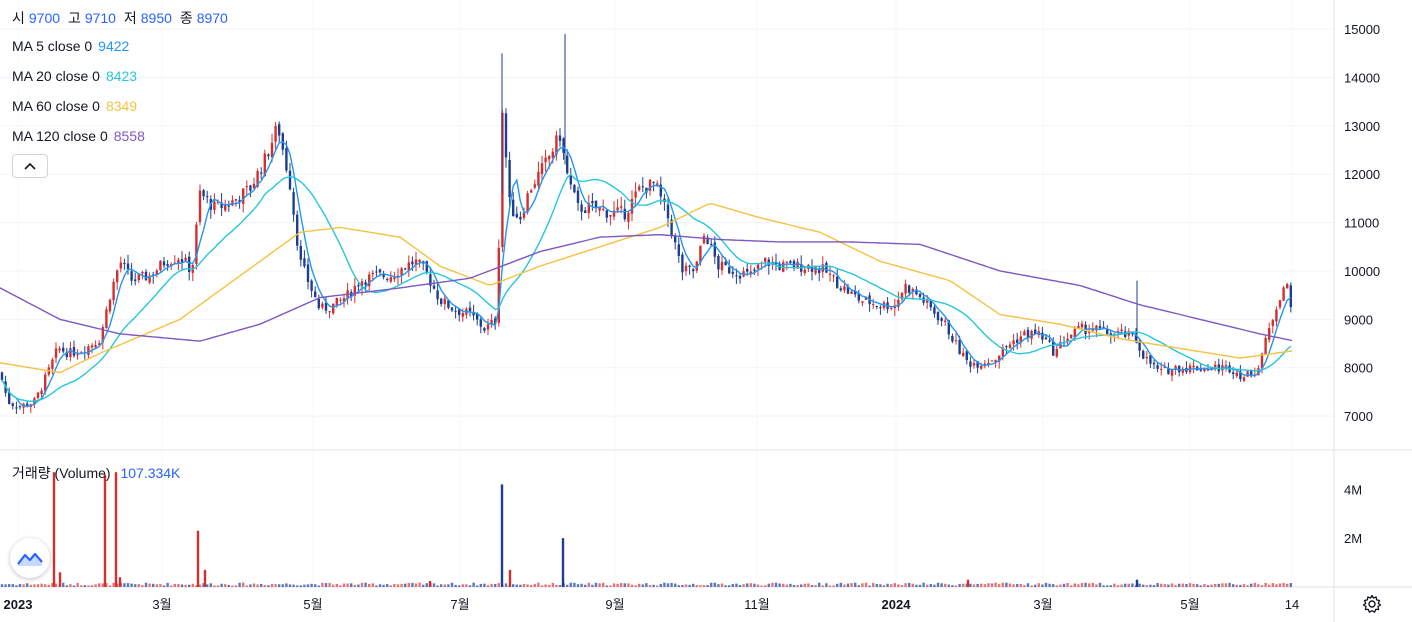 The width and height of the screenshot is (1412, 622). I want to click on ma5-legend: MA 5 close 0 9422, so click(70, 46).